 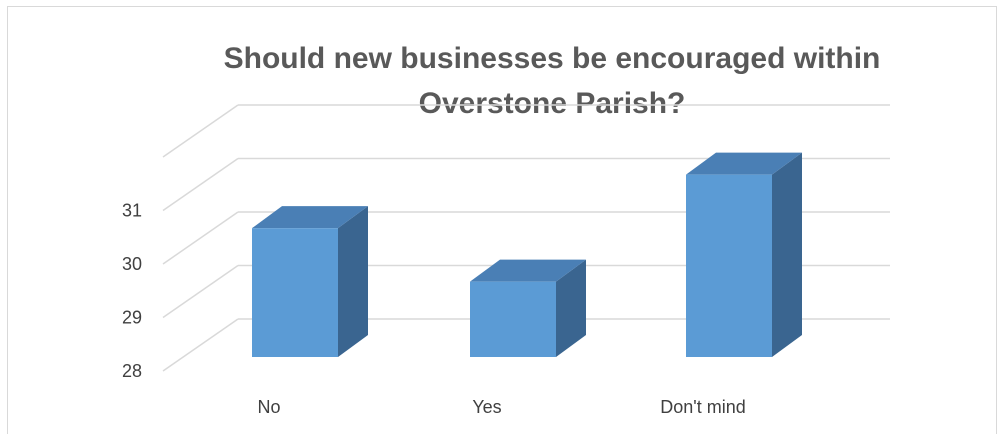 What do you see at coordinates (486, 407) in the screenshot?
I see `category-label-1: Yes` at bounding box center [486, 407].